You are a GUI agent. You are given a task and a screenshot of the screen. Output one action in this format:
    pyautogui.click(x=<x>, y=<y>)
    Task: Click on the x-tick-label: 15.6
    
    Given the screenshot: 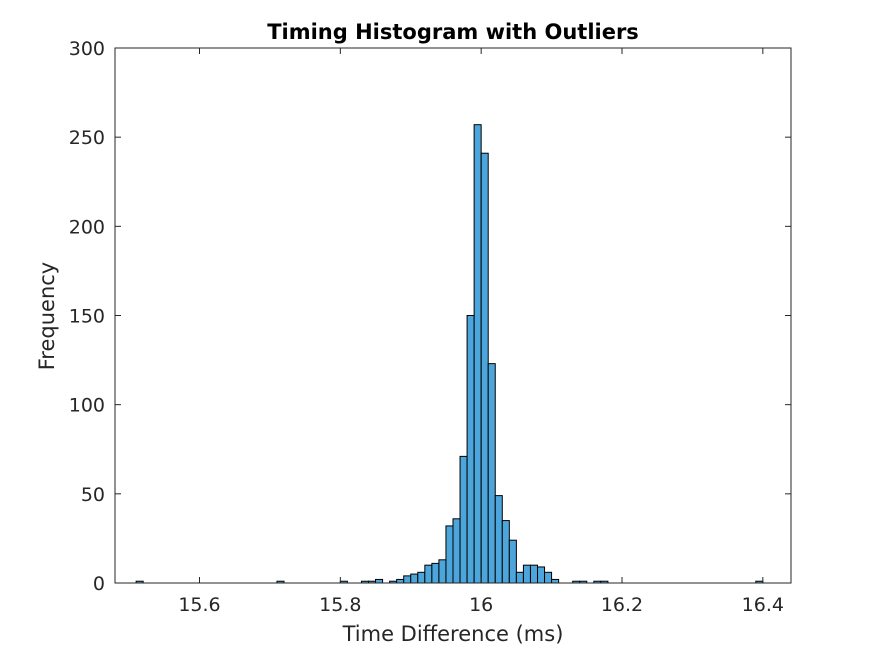 What is the action you would take?
    pyautogui.click(x=199, y=605)
    